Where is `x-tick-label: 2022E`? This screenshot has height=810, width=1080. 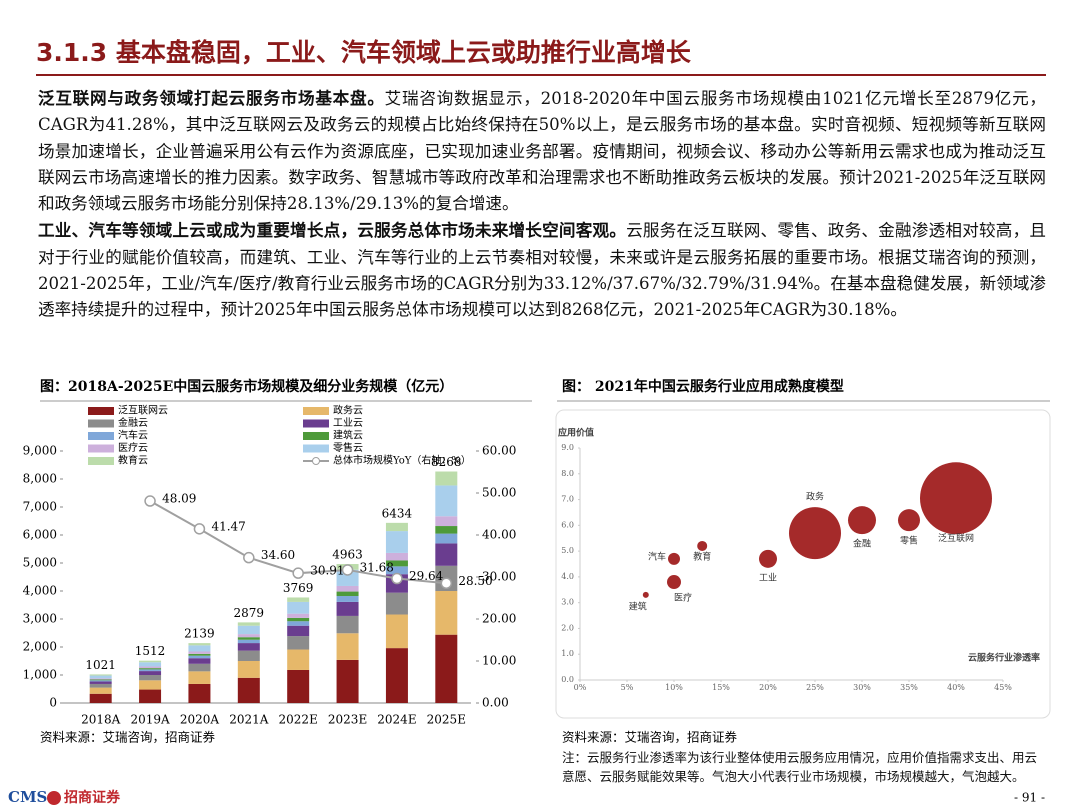
x-tick-label: 2022E is located at coordinates (298, 720).